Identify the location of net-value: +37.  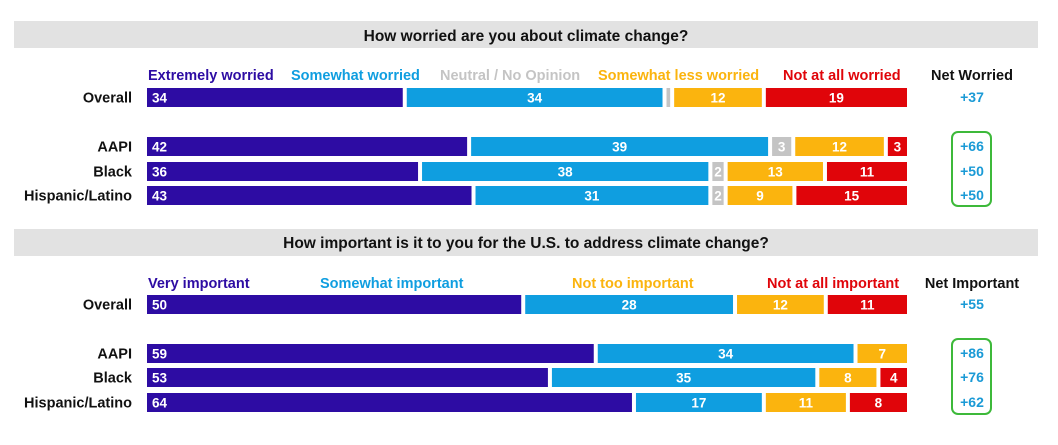
(972, 97).